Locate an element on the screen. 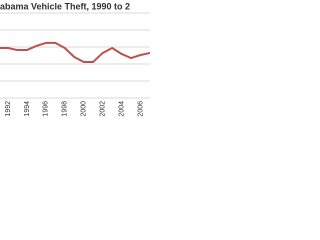 This screenshot has height=240, width=320. x-tick-label: 1996 is located at coordinates (46, 109).